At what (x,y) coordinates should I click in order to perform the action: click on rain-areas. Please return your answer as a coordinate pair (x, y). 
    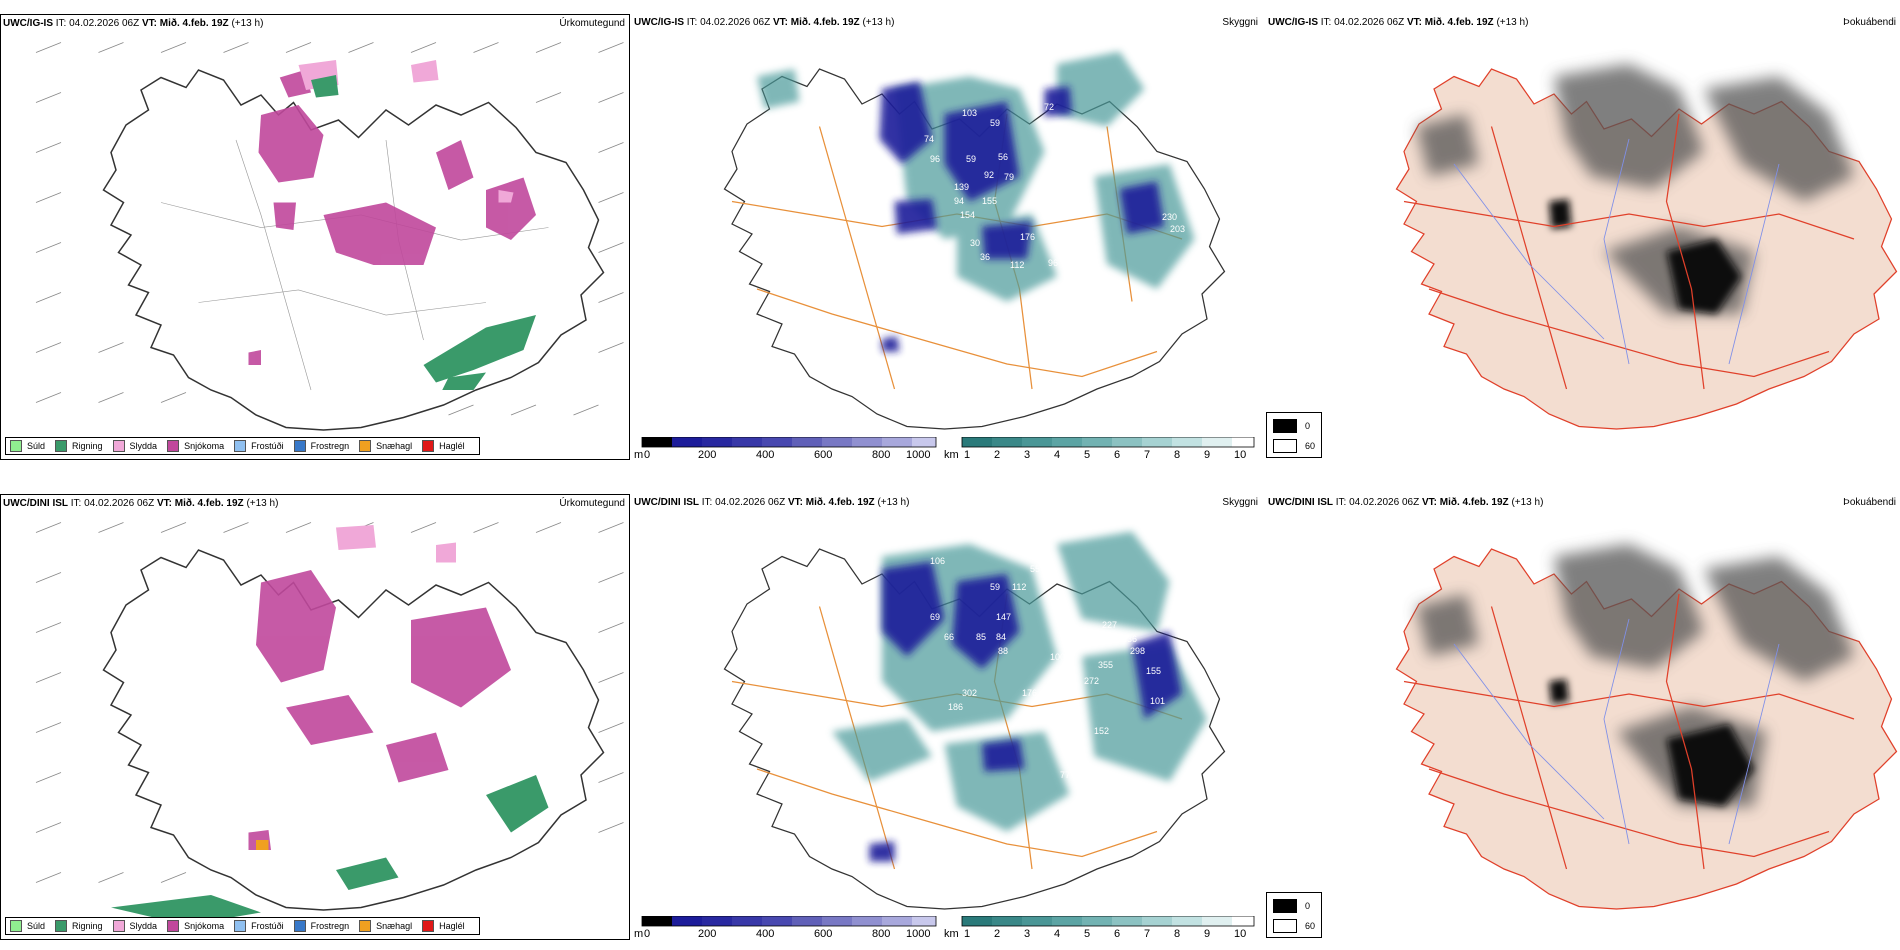
    Looking at the image, I should click on (423, 232).